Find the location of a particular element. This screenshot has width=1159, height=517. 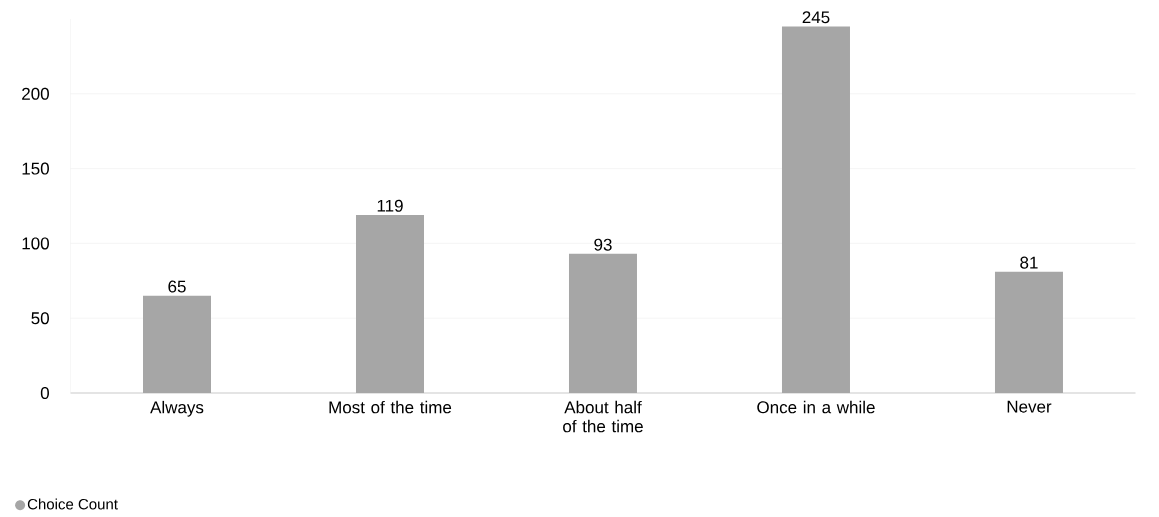

data-label: 119 is located at coordinates (390, 205).